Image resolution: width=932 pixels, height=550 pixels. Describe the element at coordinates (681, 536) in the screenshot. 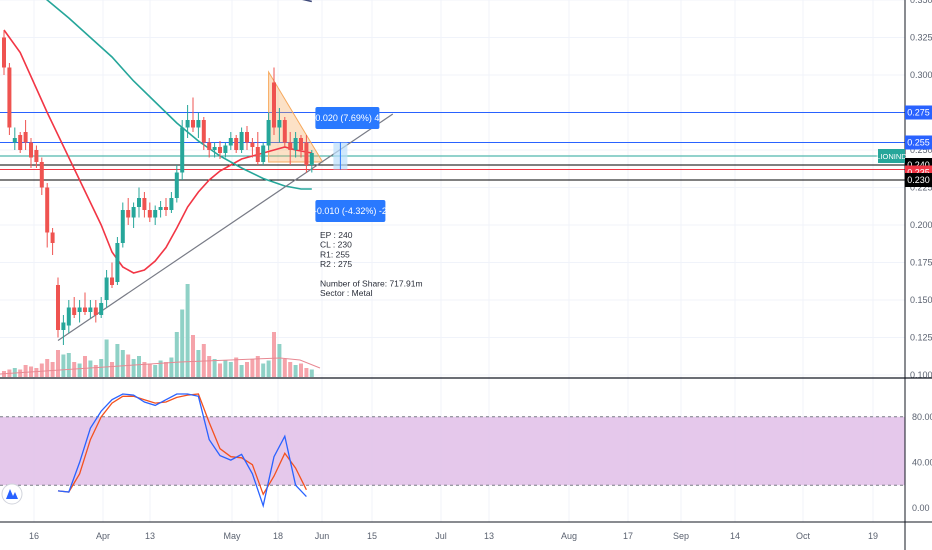

I see `time-tick: Sep` at that location.